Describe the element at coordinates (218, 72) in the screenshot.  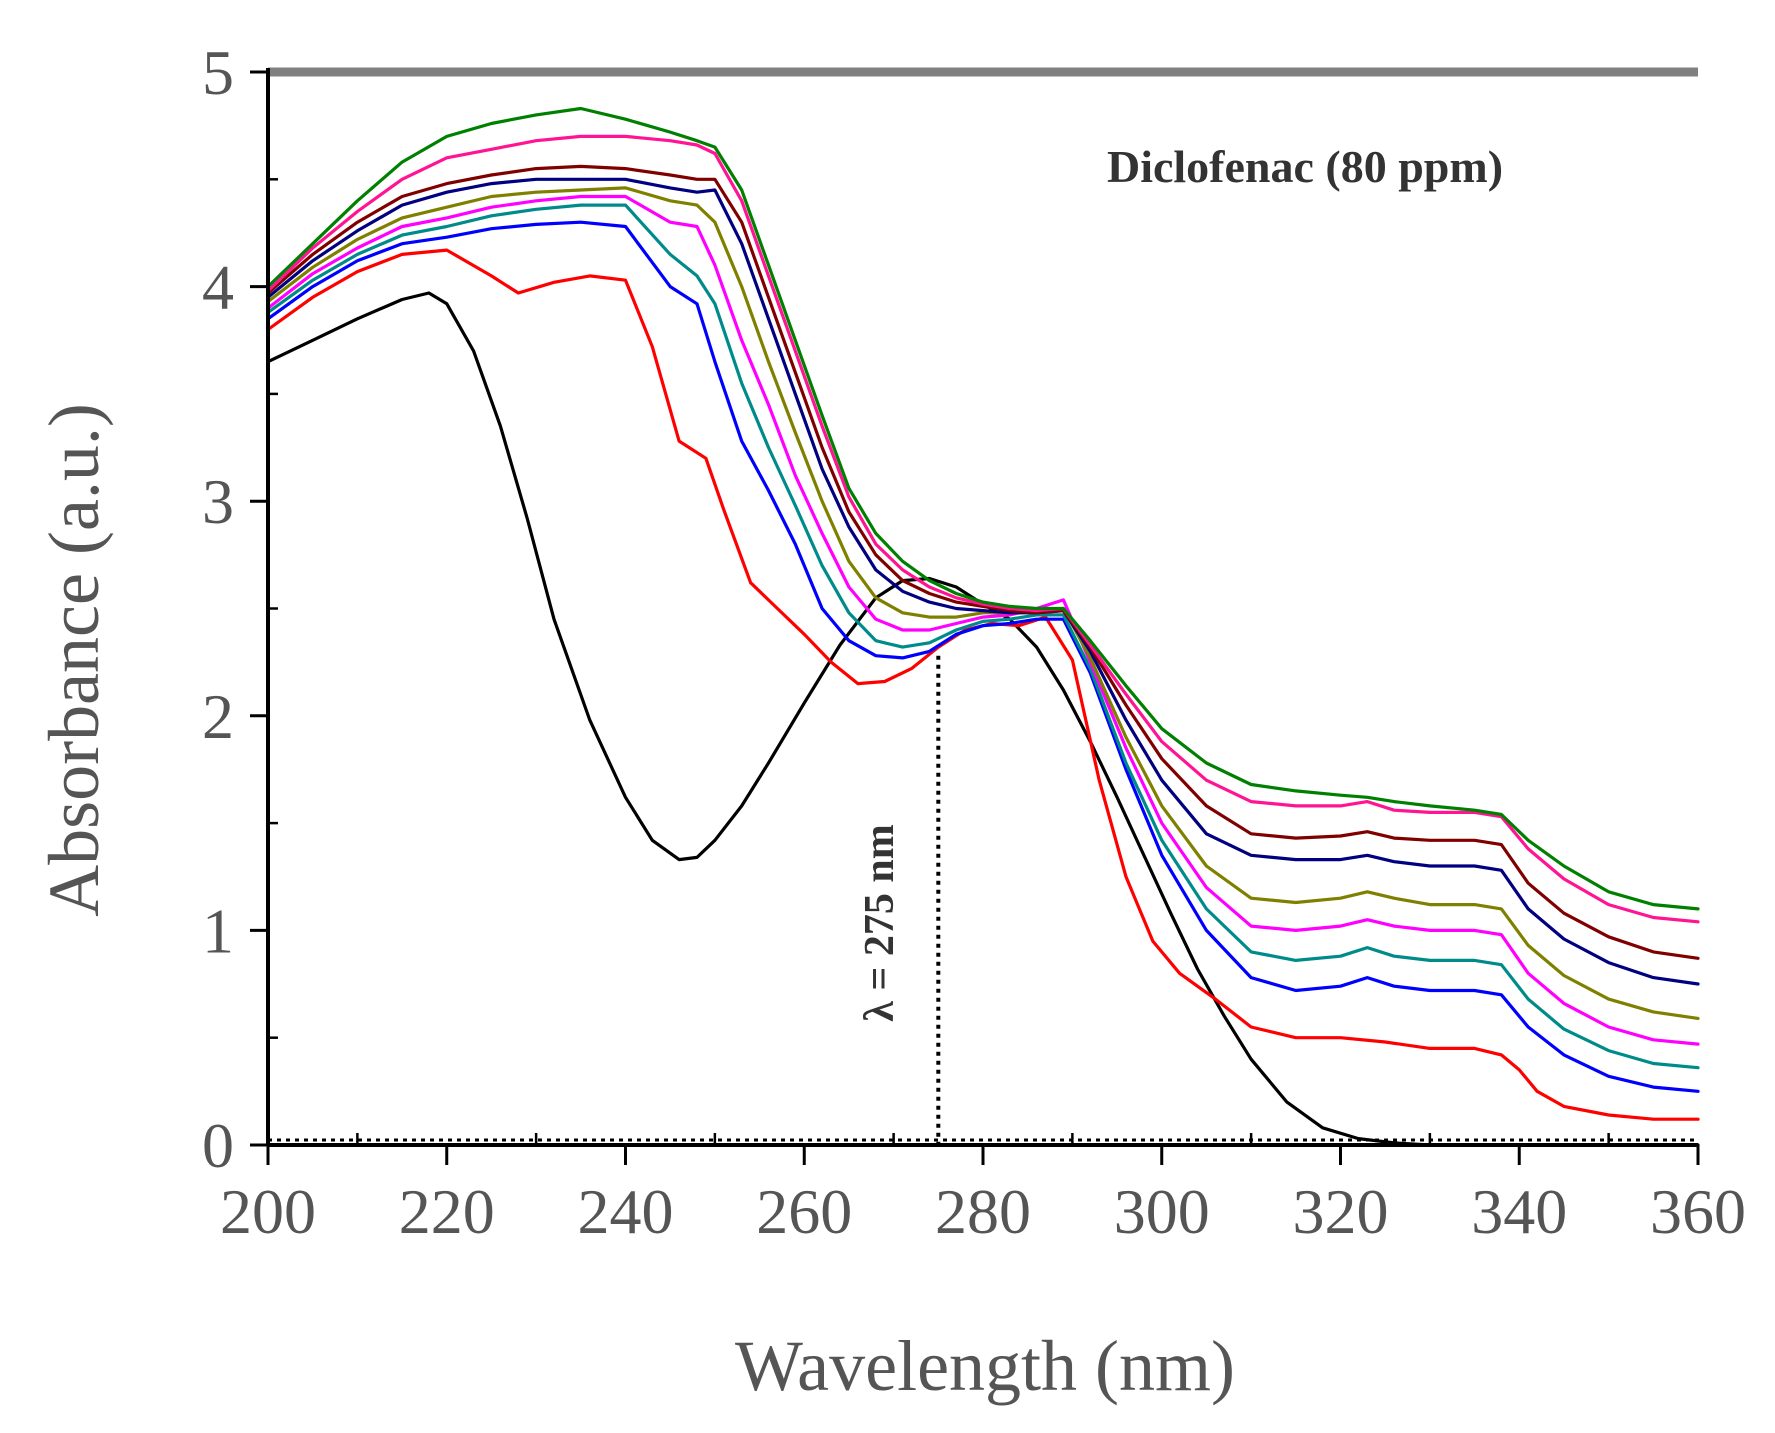
I see `y-tick-label-5: 5` at that location.